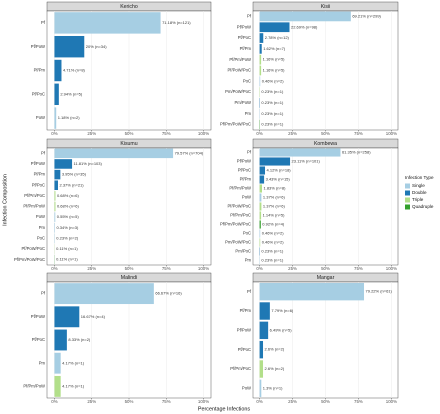  I want to click on value-label: 11.81% (n=103), so click(88, 163).